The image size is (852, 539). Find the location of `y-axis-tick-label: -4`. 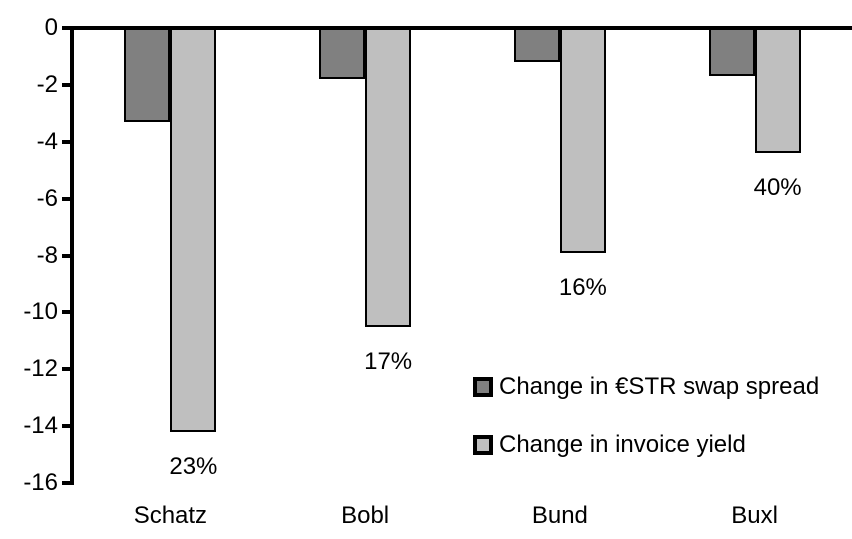

y-axis-tick-label: -4 is located at coordinates (47, 141).